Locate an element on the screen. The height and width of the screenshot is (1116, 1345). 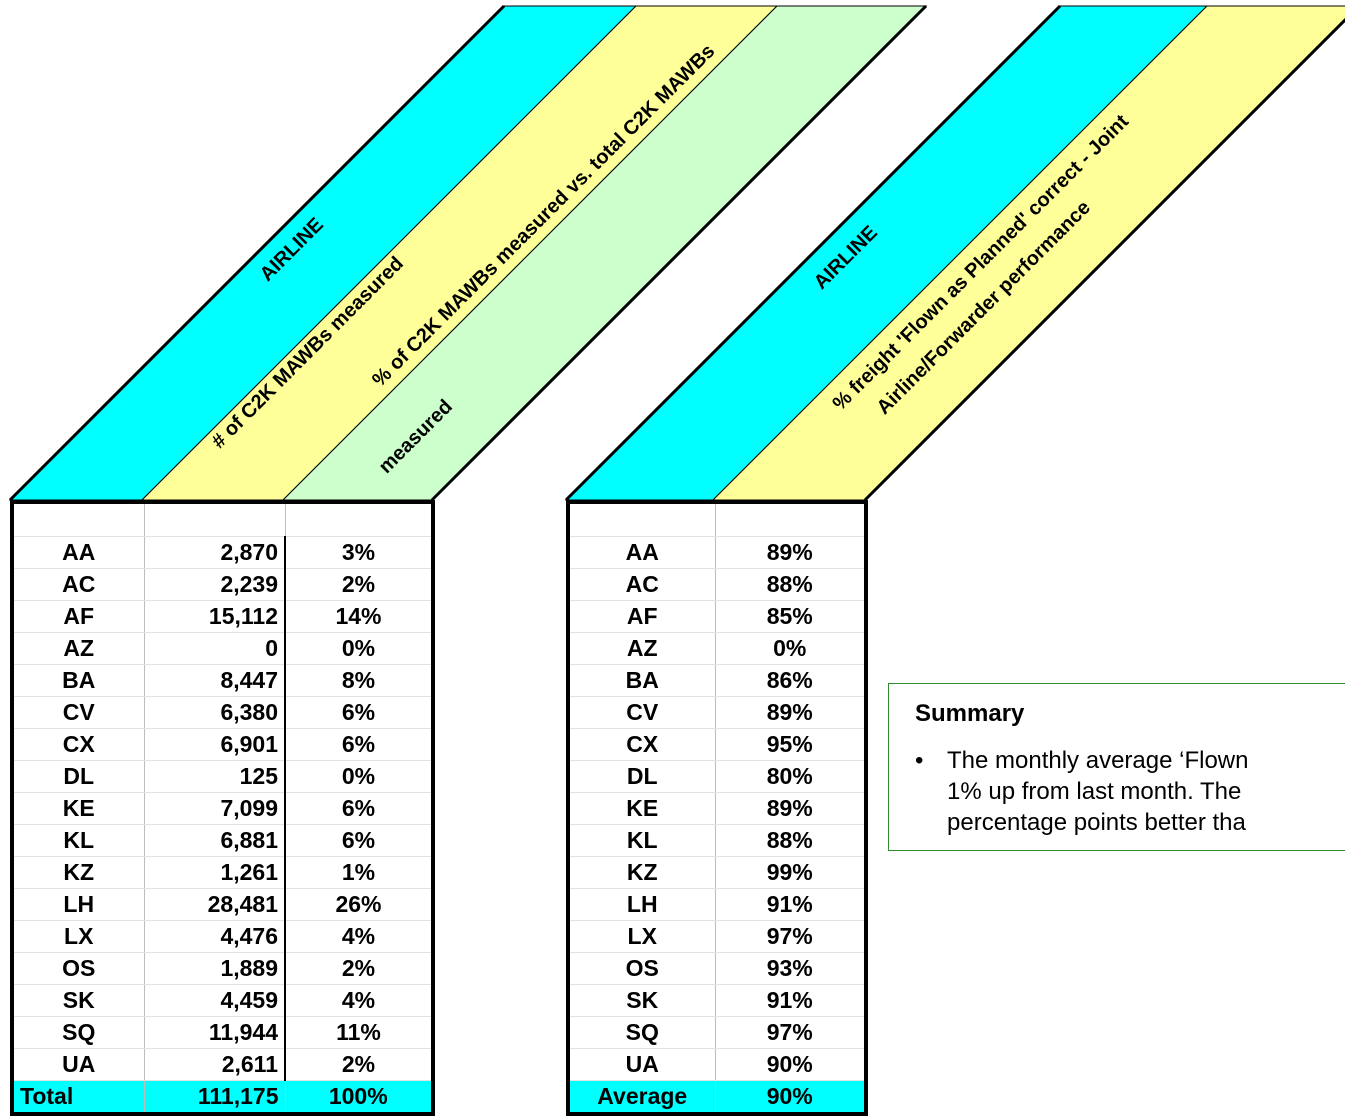
total-count-cell: 111,175 is located at coordinates (215, 1097).